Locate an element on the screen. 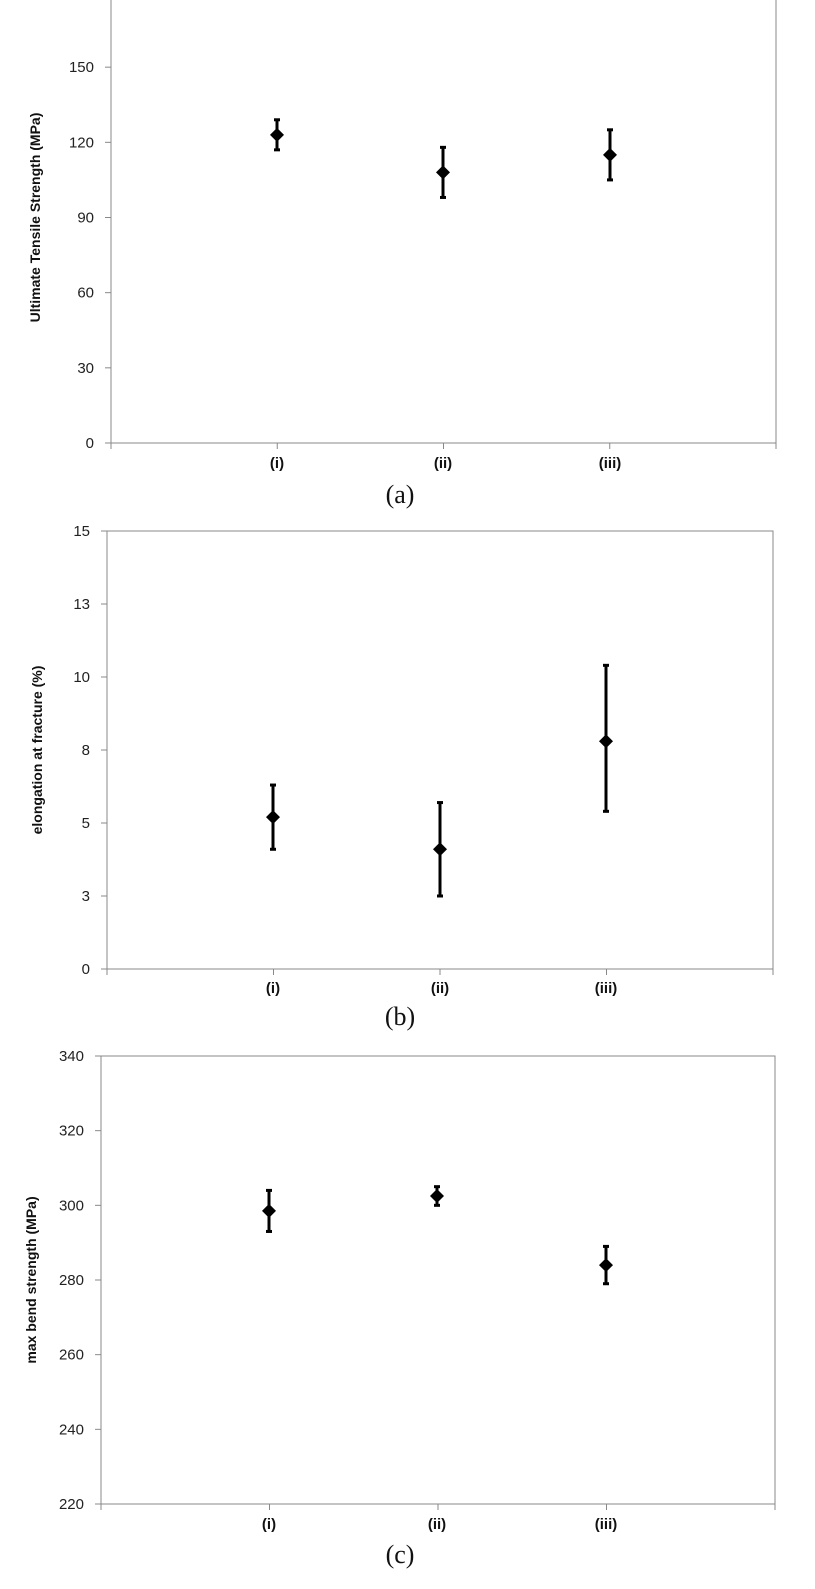  y-tick-label: 30 is located at coordinates (85, 368).